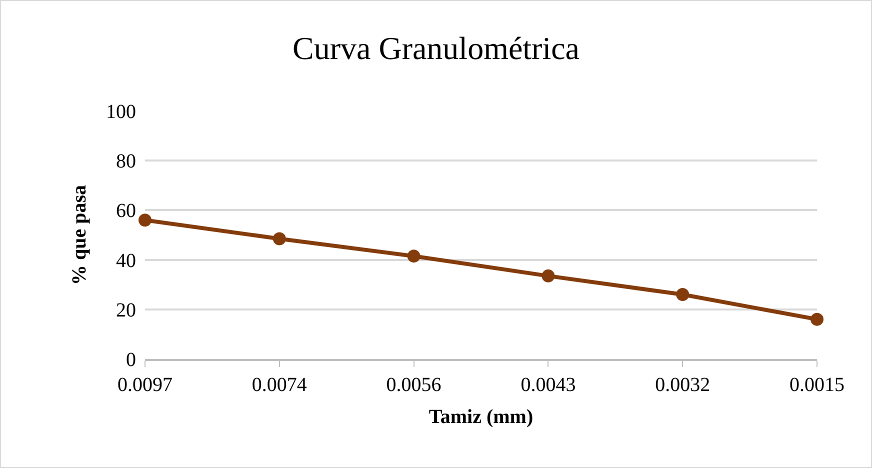 The height and width of the screenshot is (468, 872). I want to click on y-tick-label: 20, so click(126, 310).